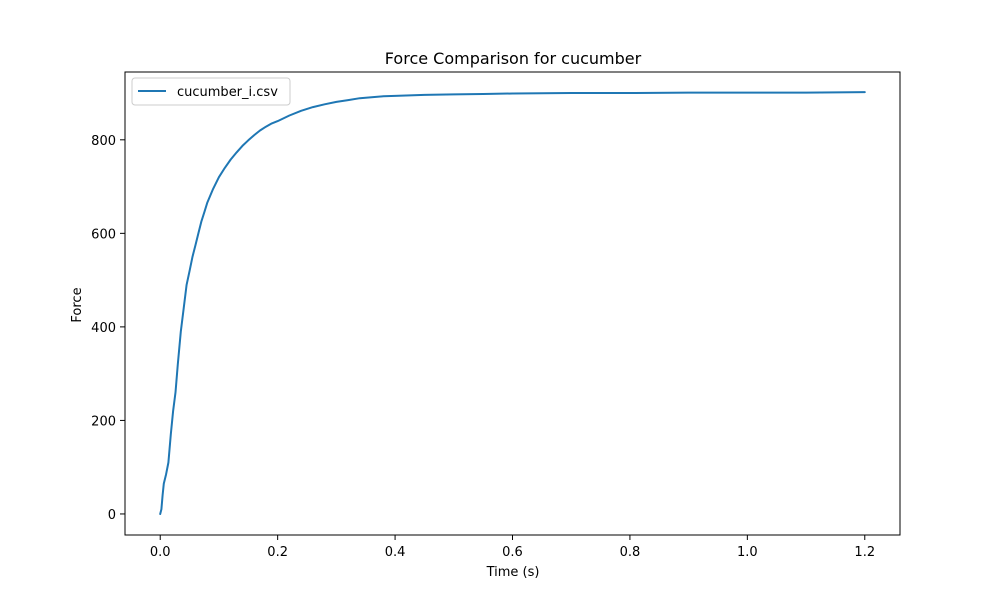  What do you see at coordinates (513, 572) in the screenshot?
I see `x-axis-label: Time (s)` at bounding box center [513, 572].